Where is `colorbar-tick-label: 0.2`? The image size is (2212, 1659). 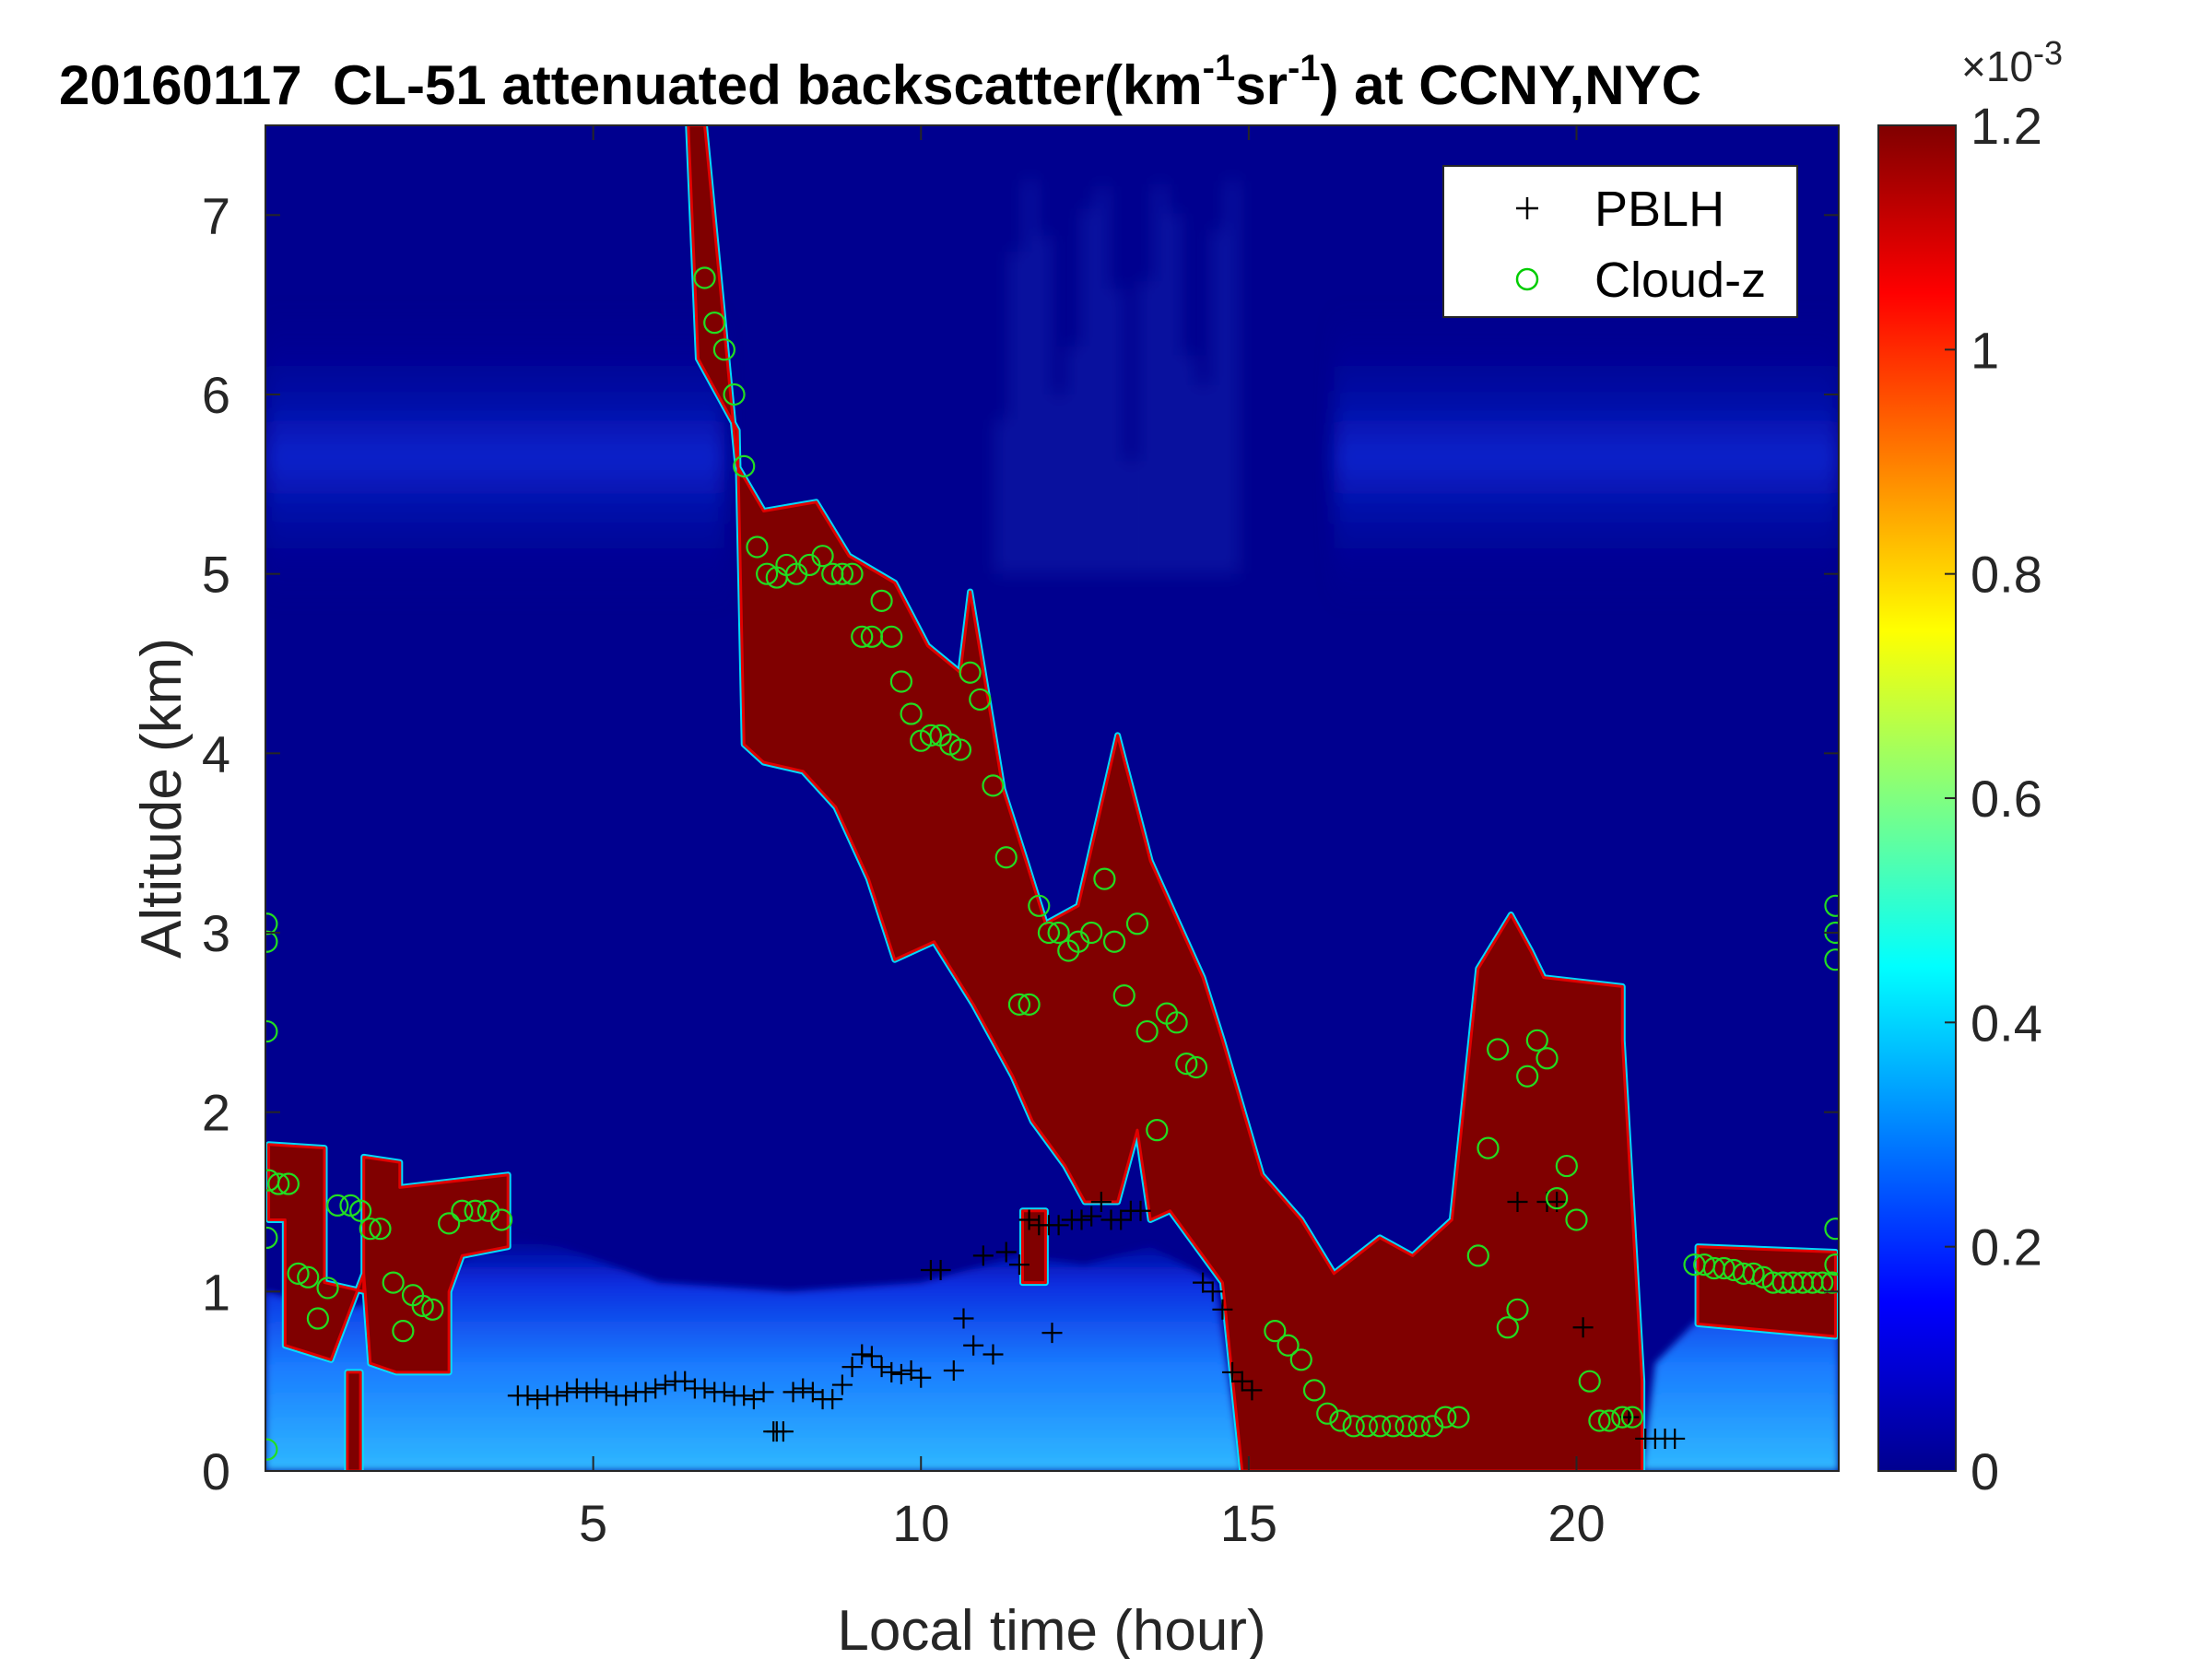 colorbar-tick-label: 0.2 is located at coordinates (2006, 1247).